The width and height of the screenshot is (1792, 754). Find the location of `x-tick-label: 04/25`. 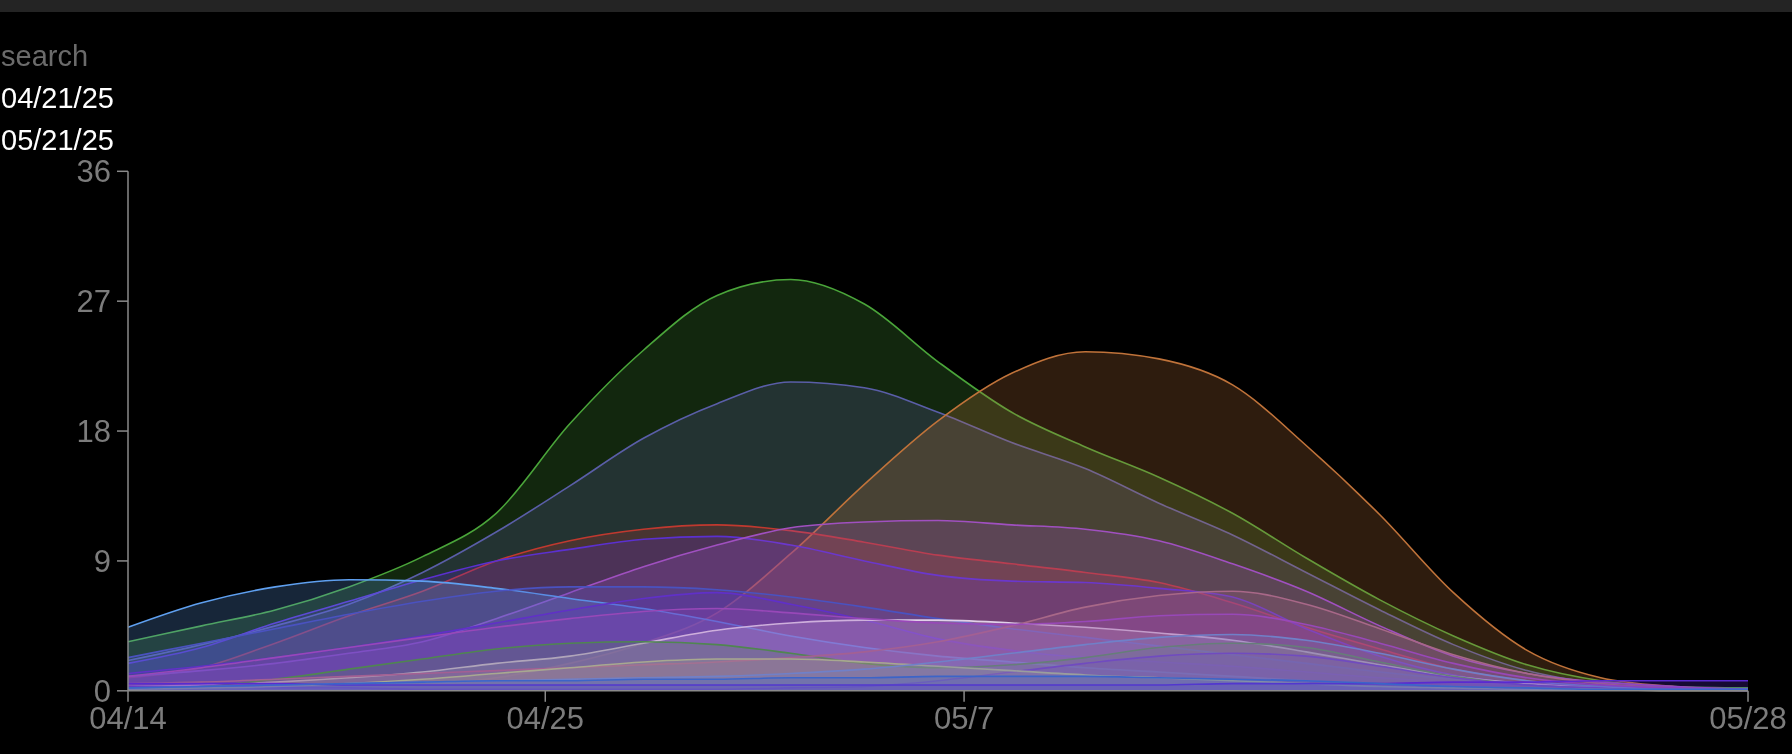

x-tick-label: 04/25 is located at coordinates (545, 718).